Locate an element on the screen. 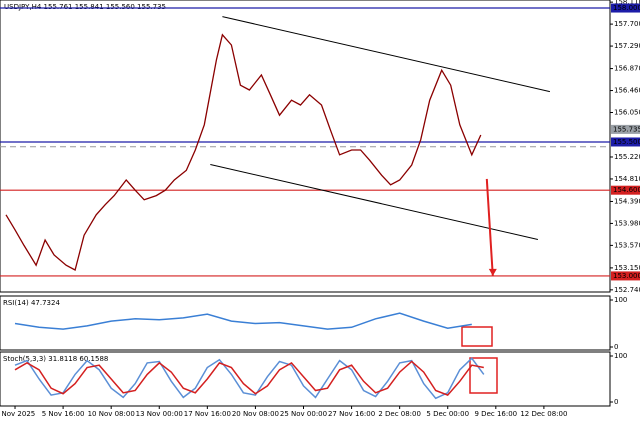 The image size is (640, 422). x-tick-label: 2 Dec 08:00 is located at coordinates (399, 414).